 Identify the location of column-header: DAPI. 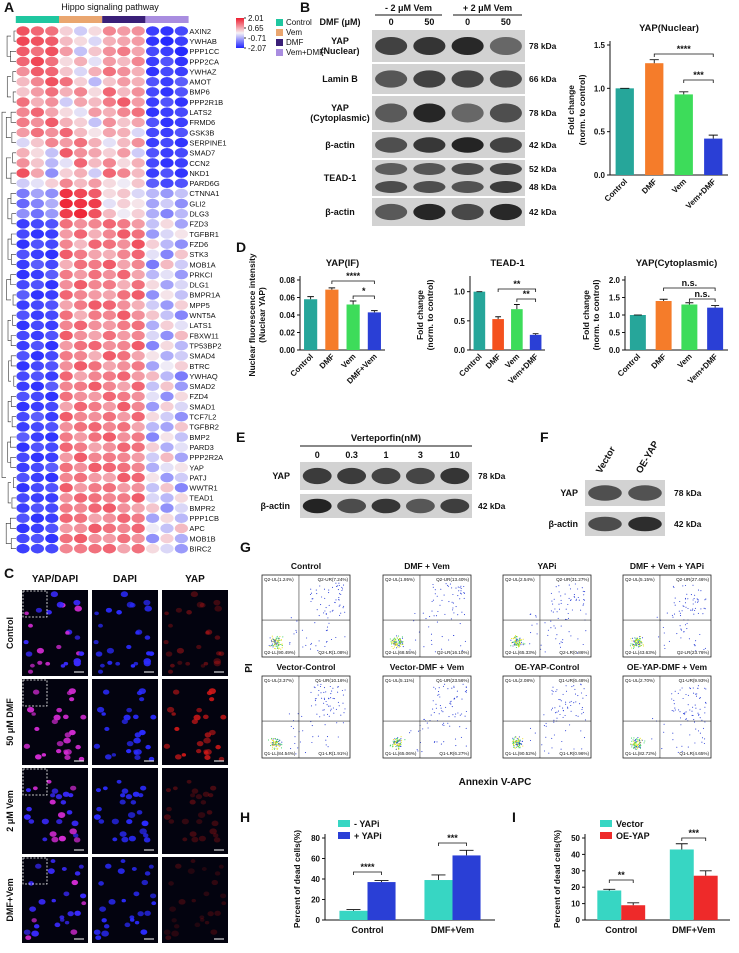
(125, 579).